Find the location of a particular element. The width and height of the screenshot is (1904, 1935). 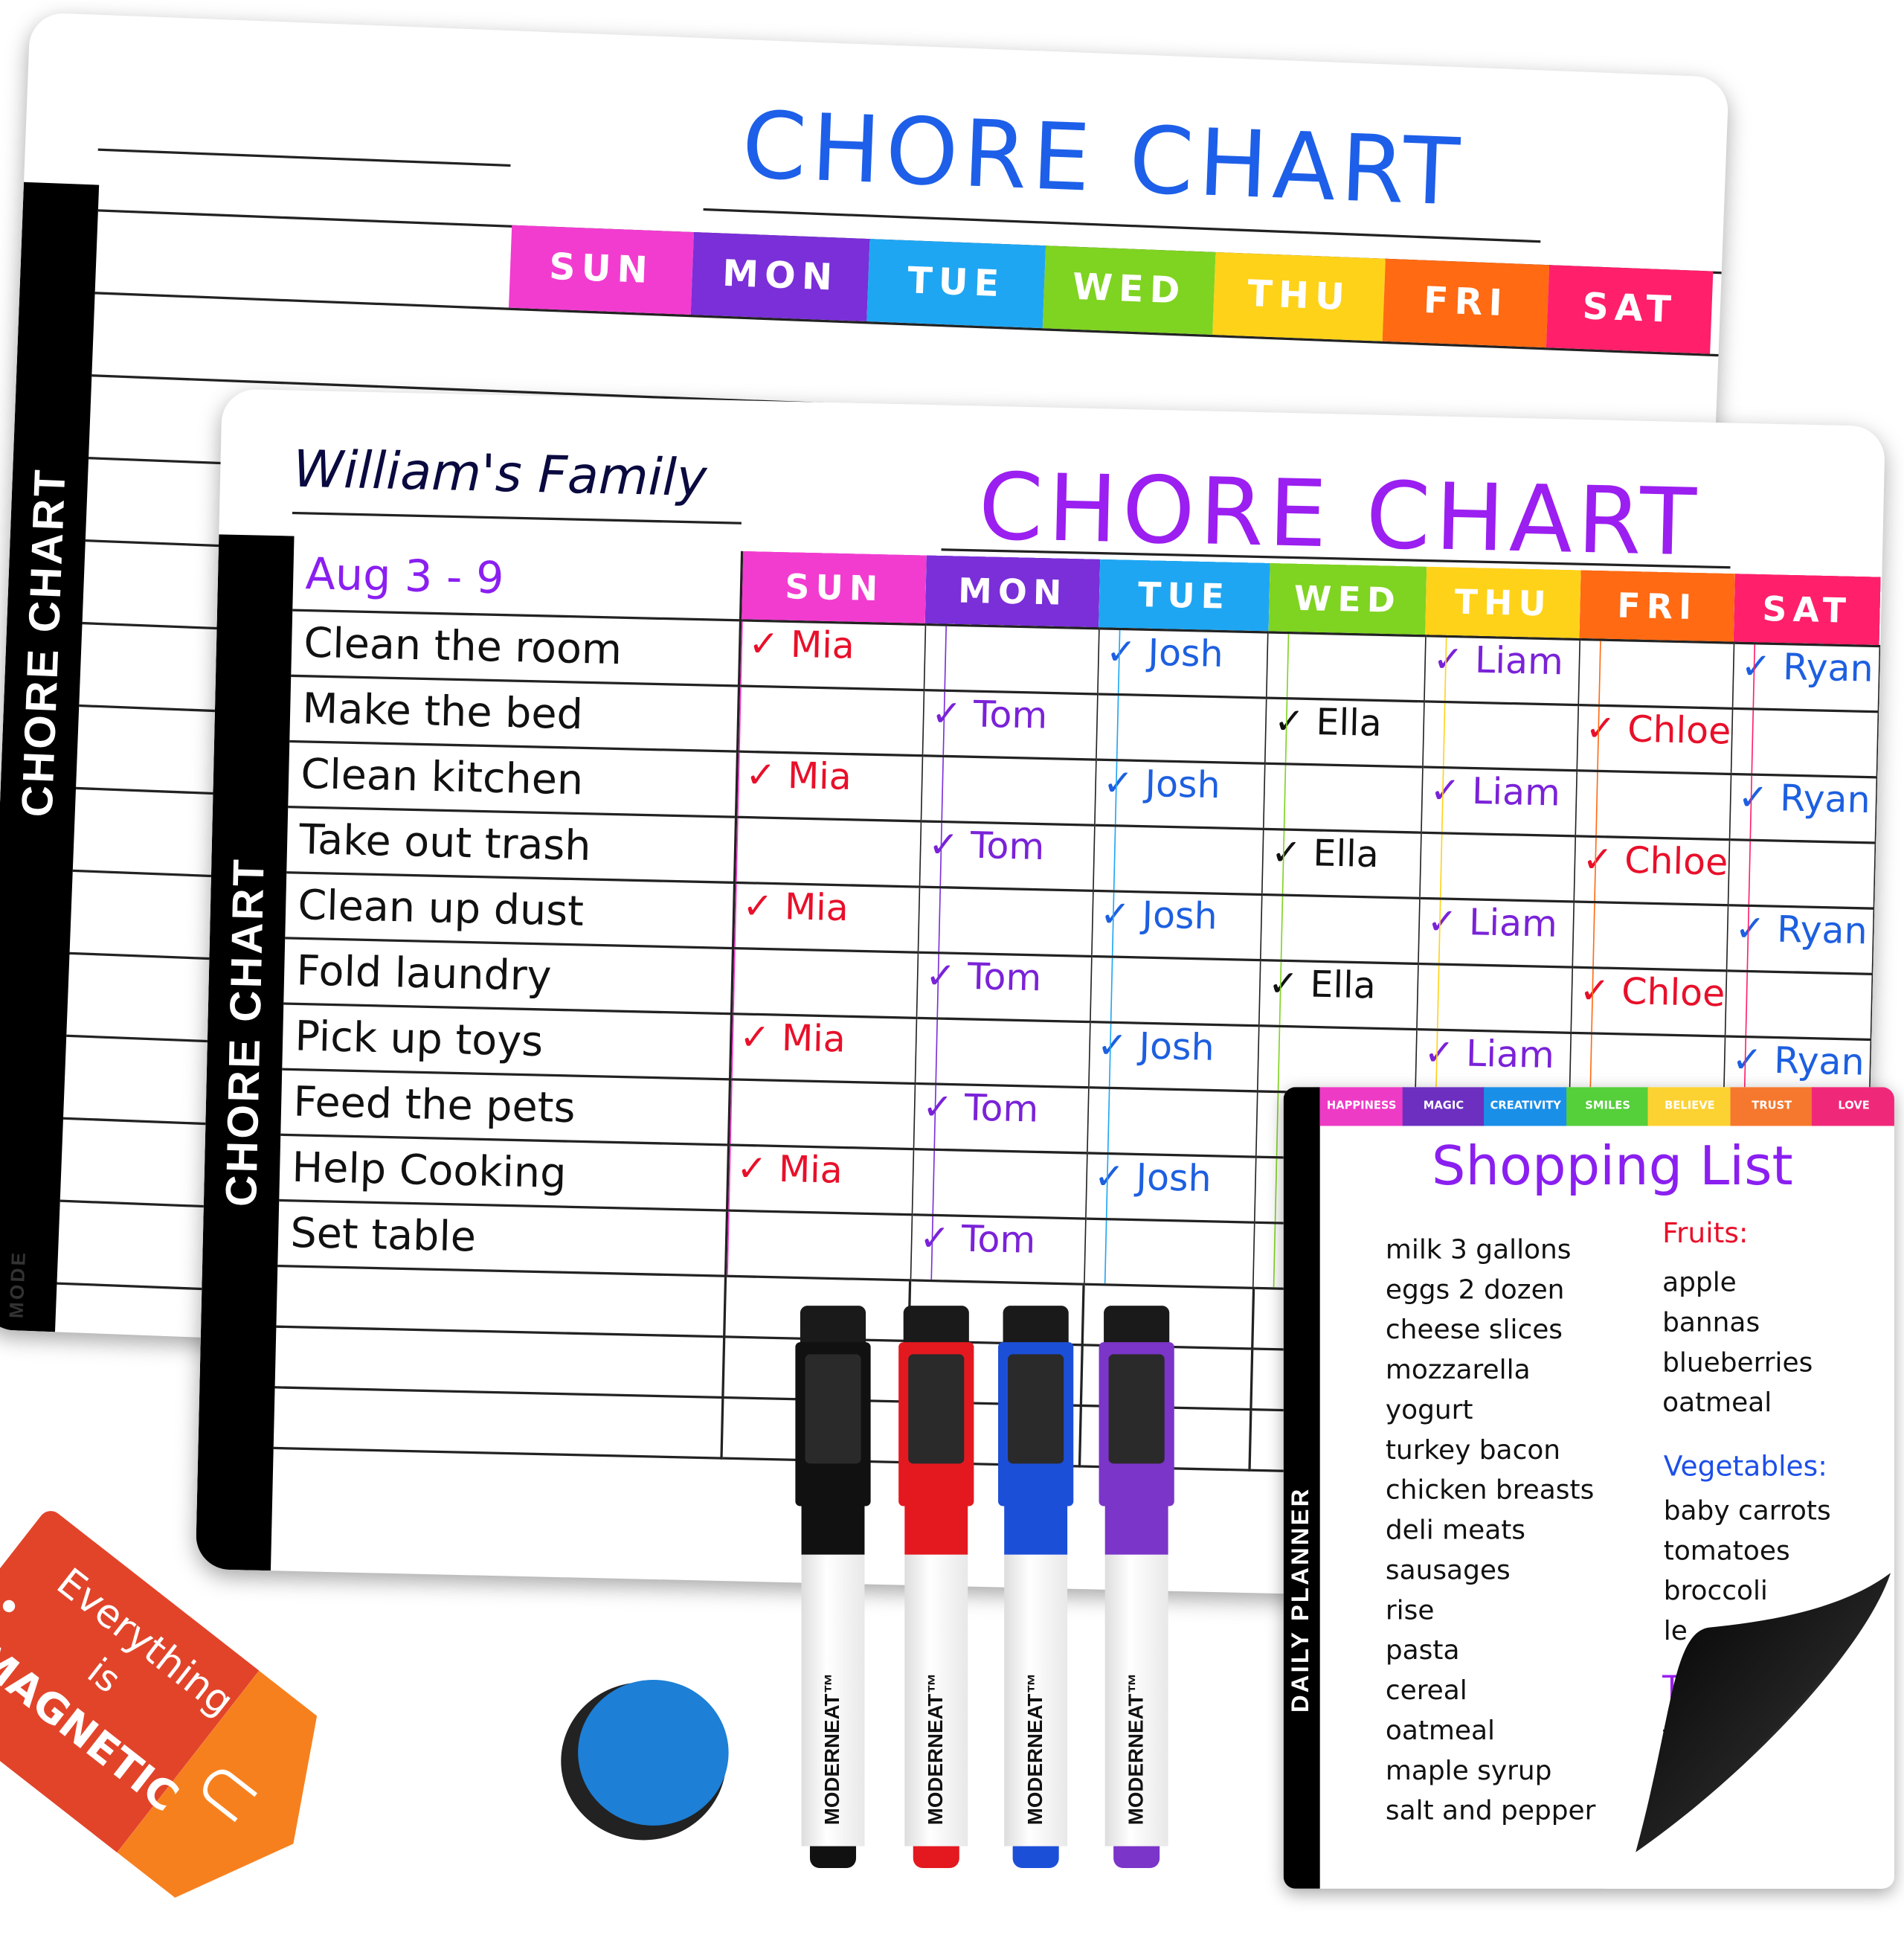

marker-barrel is located at coordinates (833, 1700).